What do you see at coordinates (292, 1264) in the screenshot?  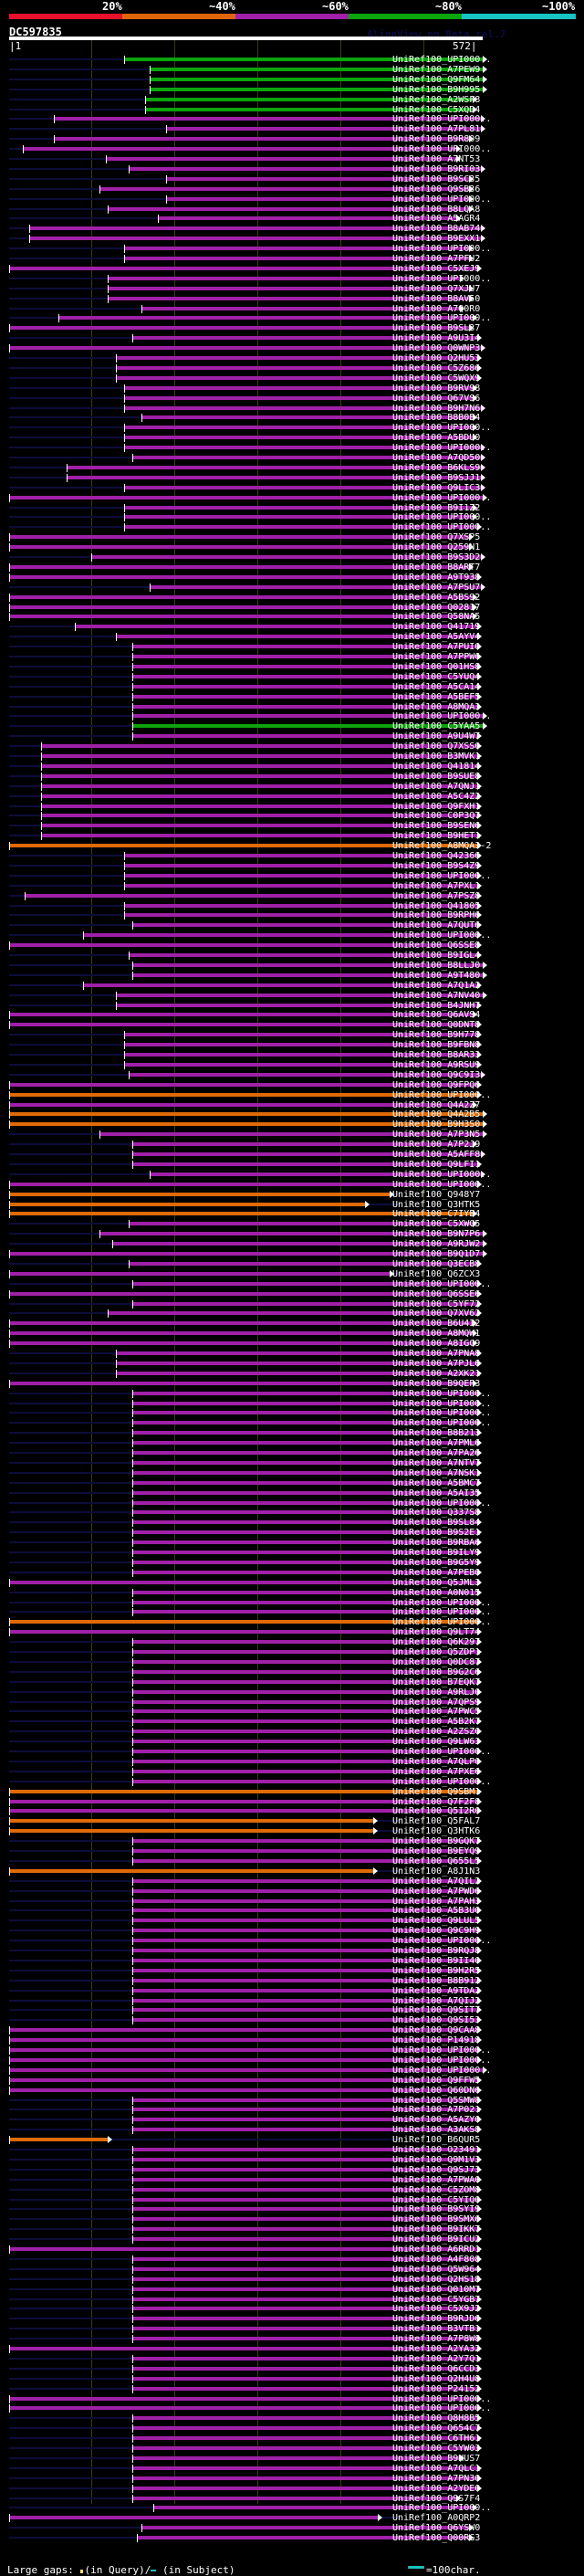 I see `hit-row: UniRef100_Q3ECB8` at bounding box center [292, 1264].